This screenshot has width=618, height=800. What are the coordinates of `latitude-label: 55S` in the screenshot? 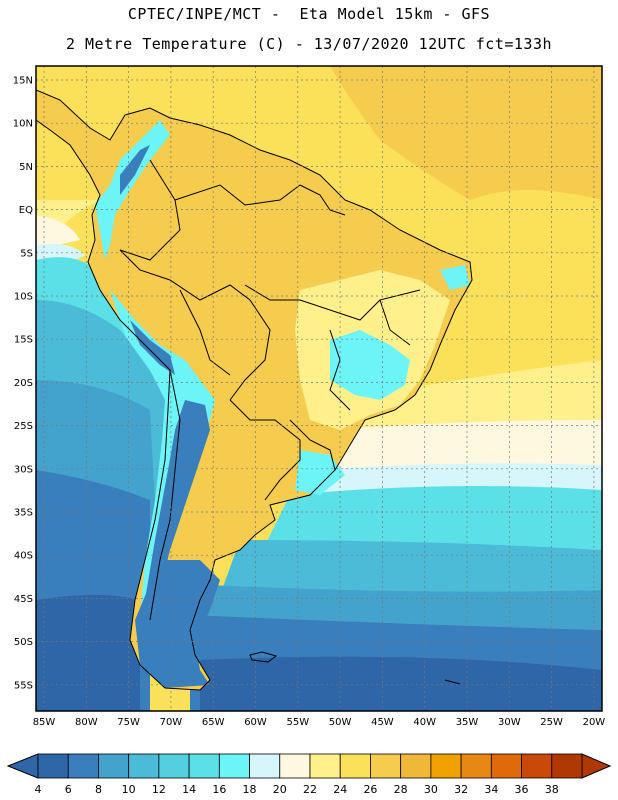 It's located at (23, 685).